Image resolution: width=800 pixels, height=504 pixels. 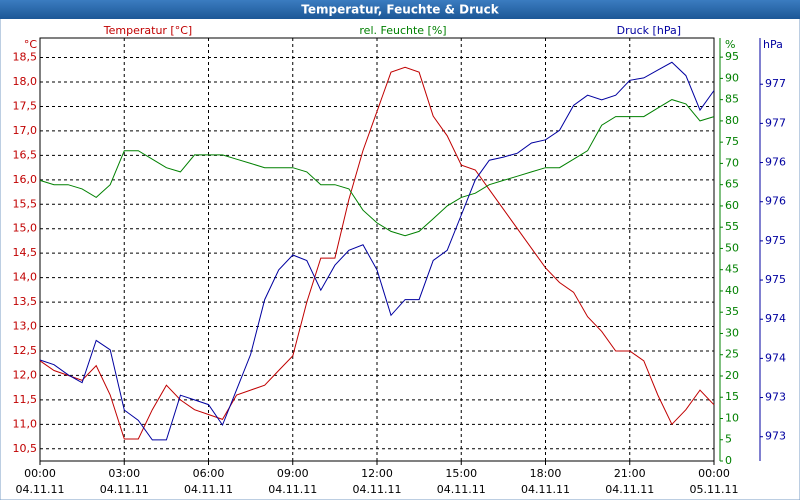 I want to click on y2-tick-label: 50, so click(x=732, y=247).